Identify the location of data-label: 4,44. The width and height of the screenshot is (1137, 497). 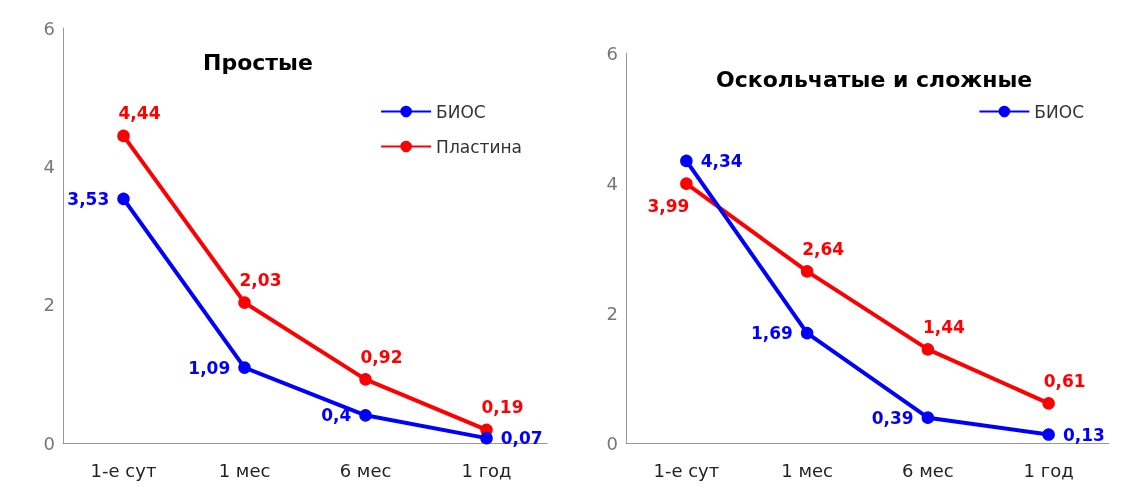
(139, 113).